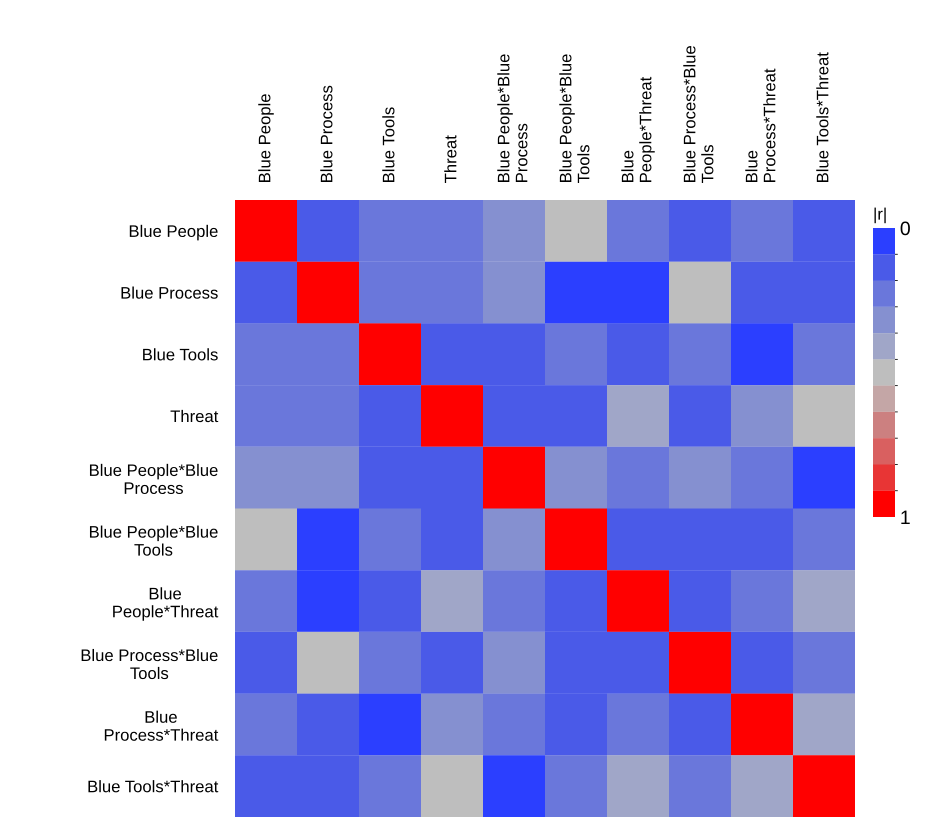 The width and height of the screenshot is (933, 817). What do you see at coordinates (574, 118) in the screenshot?
I see `x-tick-label: Blue People*Blue Tools` at bounding box center [574, 118].